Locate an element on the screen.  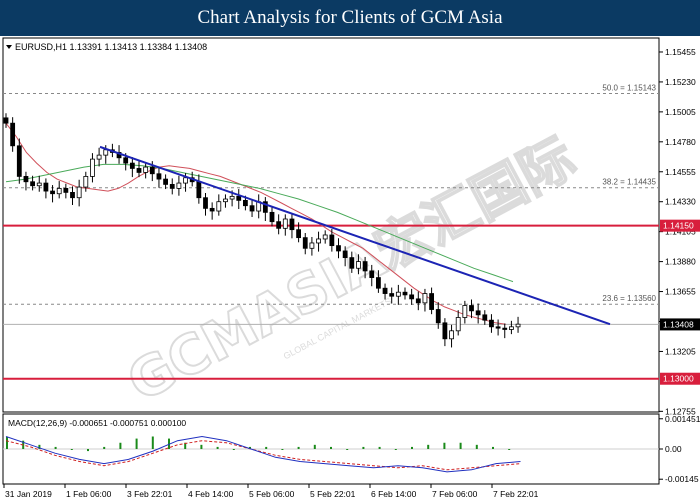
macd-indicator: 0.001451 0.00 -0.00145 is located at coordinates (351, 449).